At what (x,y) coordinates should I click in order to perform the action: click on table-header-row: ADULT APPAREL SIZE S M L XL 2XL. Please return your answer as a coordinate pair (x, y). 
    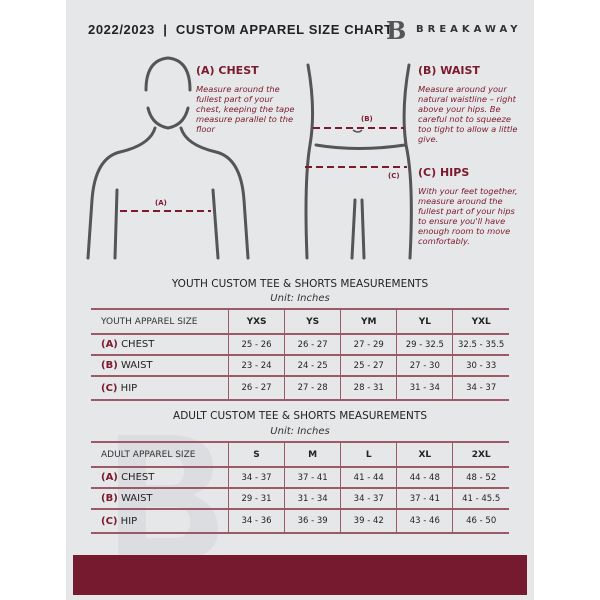
    Looking at the image, I should click on (300, 454).